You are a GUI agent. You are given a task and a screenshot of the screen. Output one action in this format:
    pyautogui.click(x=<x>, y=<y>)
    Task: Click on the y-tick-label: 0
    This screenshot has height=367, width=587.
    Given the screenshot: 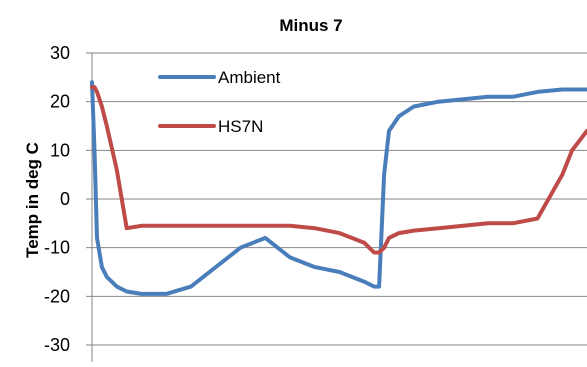 What is the action you would take?
    pyautogui.click(x=65, y=199)
    